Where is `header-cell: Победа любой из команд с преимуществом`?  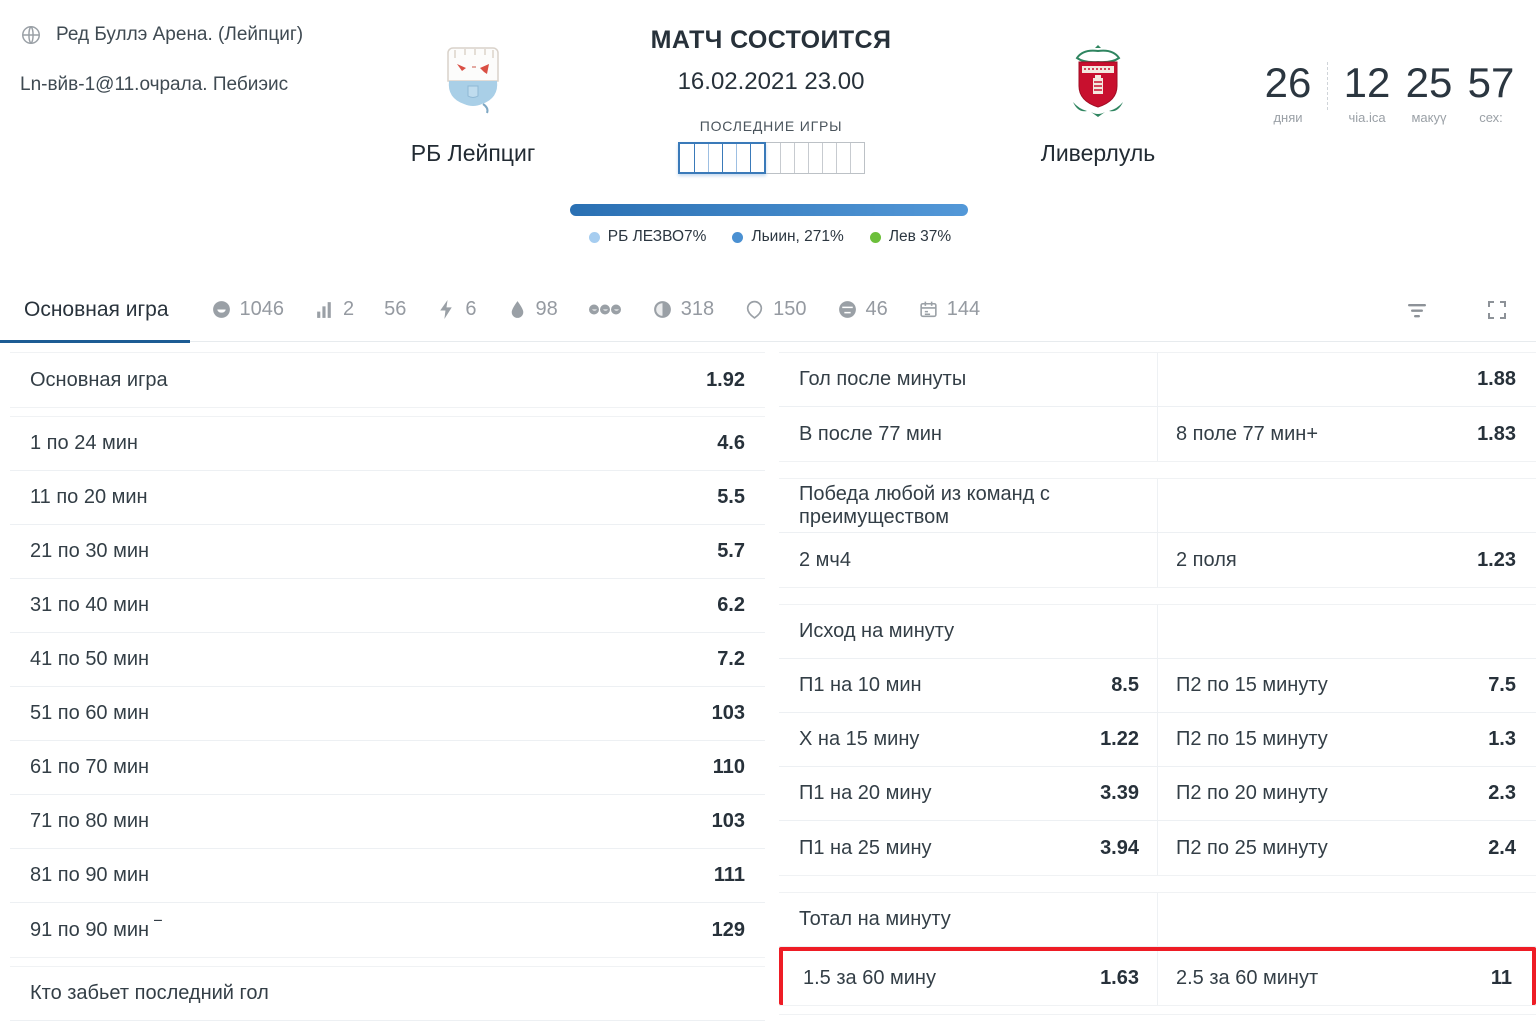 header-cell: Победа любой из команд с преимуществом is located at coordinates (968, 505).